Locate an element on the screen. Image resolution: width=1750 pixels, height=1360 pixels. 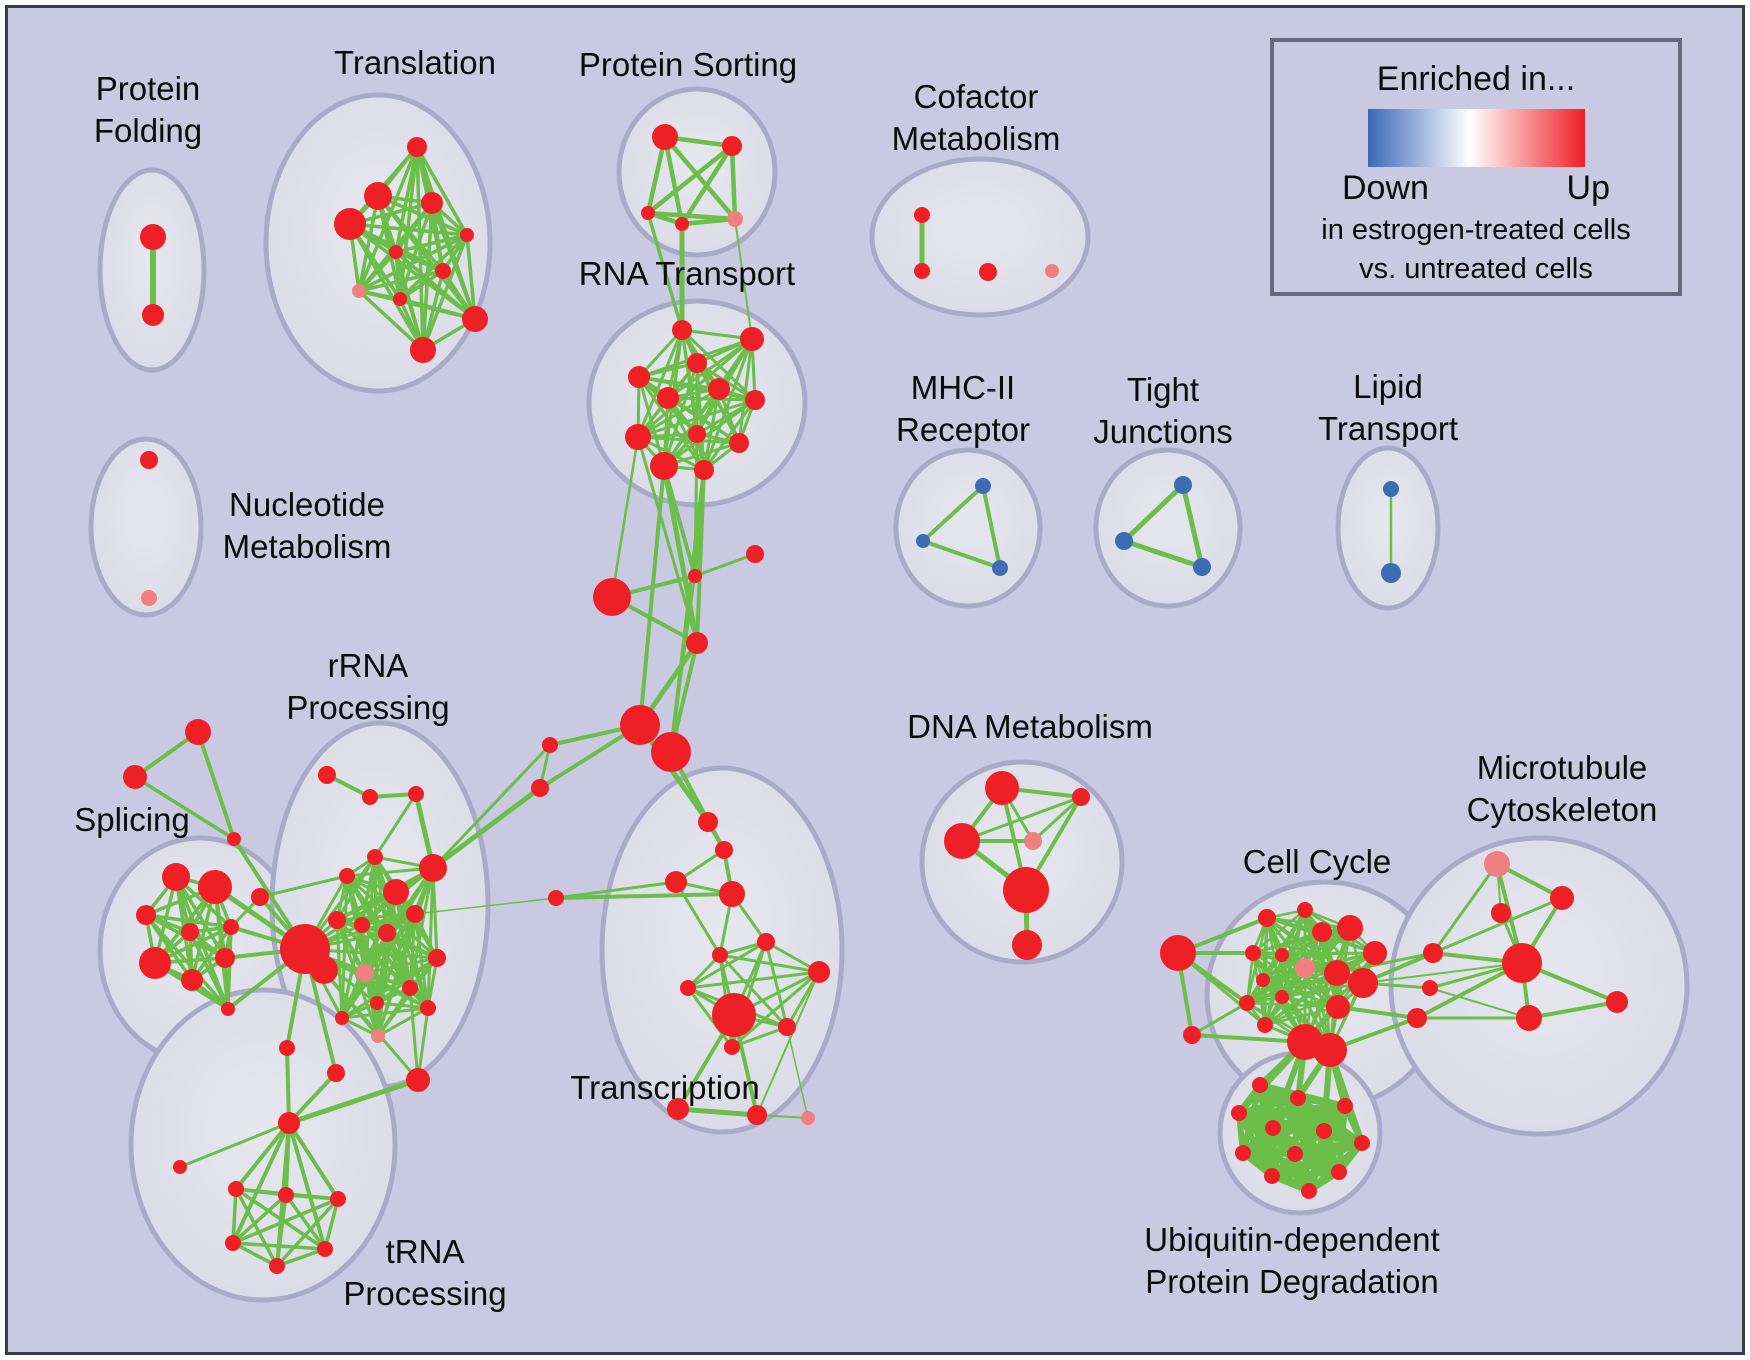
node-tn2 is located at coordinates (338, 1199).